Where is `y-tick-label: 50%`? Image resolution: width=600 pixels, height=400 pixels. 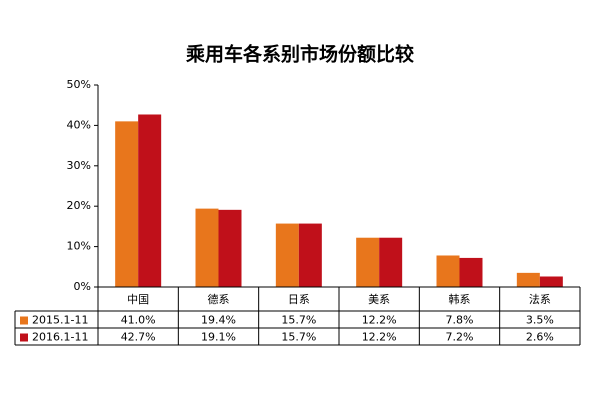
y-tick-label: 50% is located at coordinates (79, 84).